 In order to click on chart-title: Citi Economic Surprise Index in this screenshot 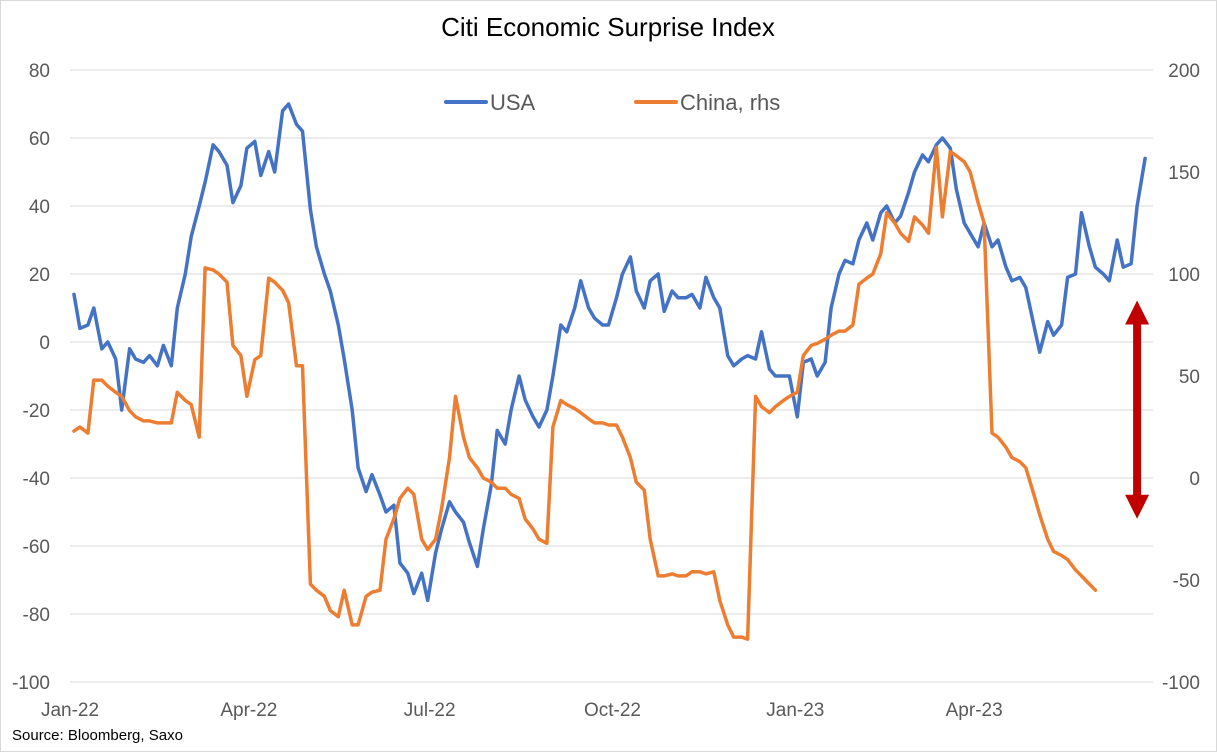, I will do `click(608, 27)`.